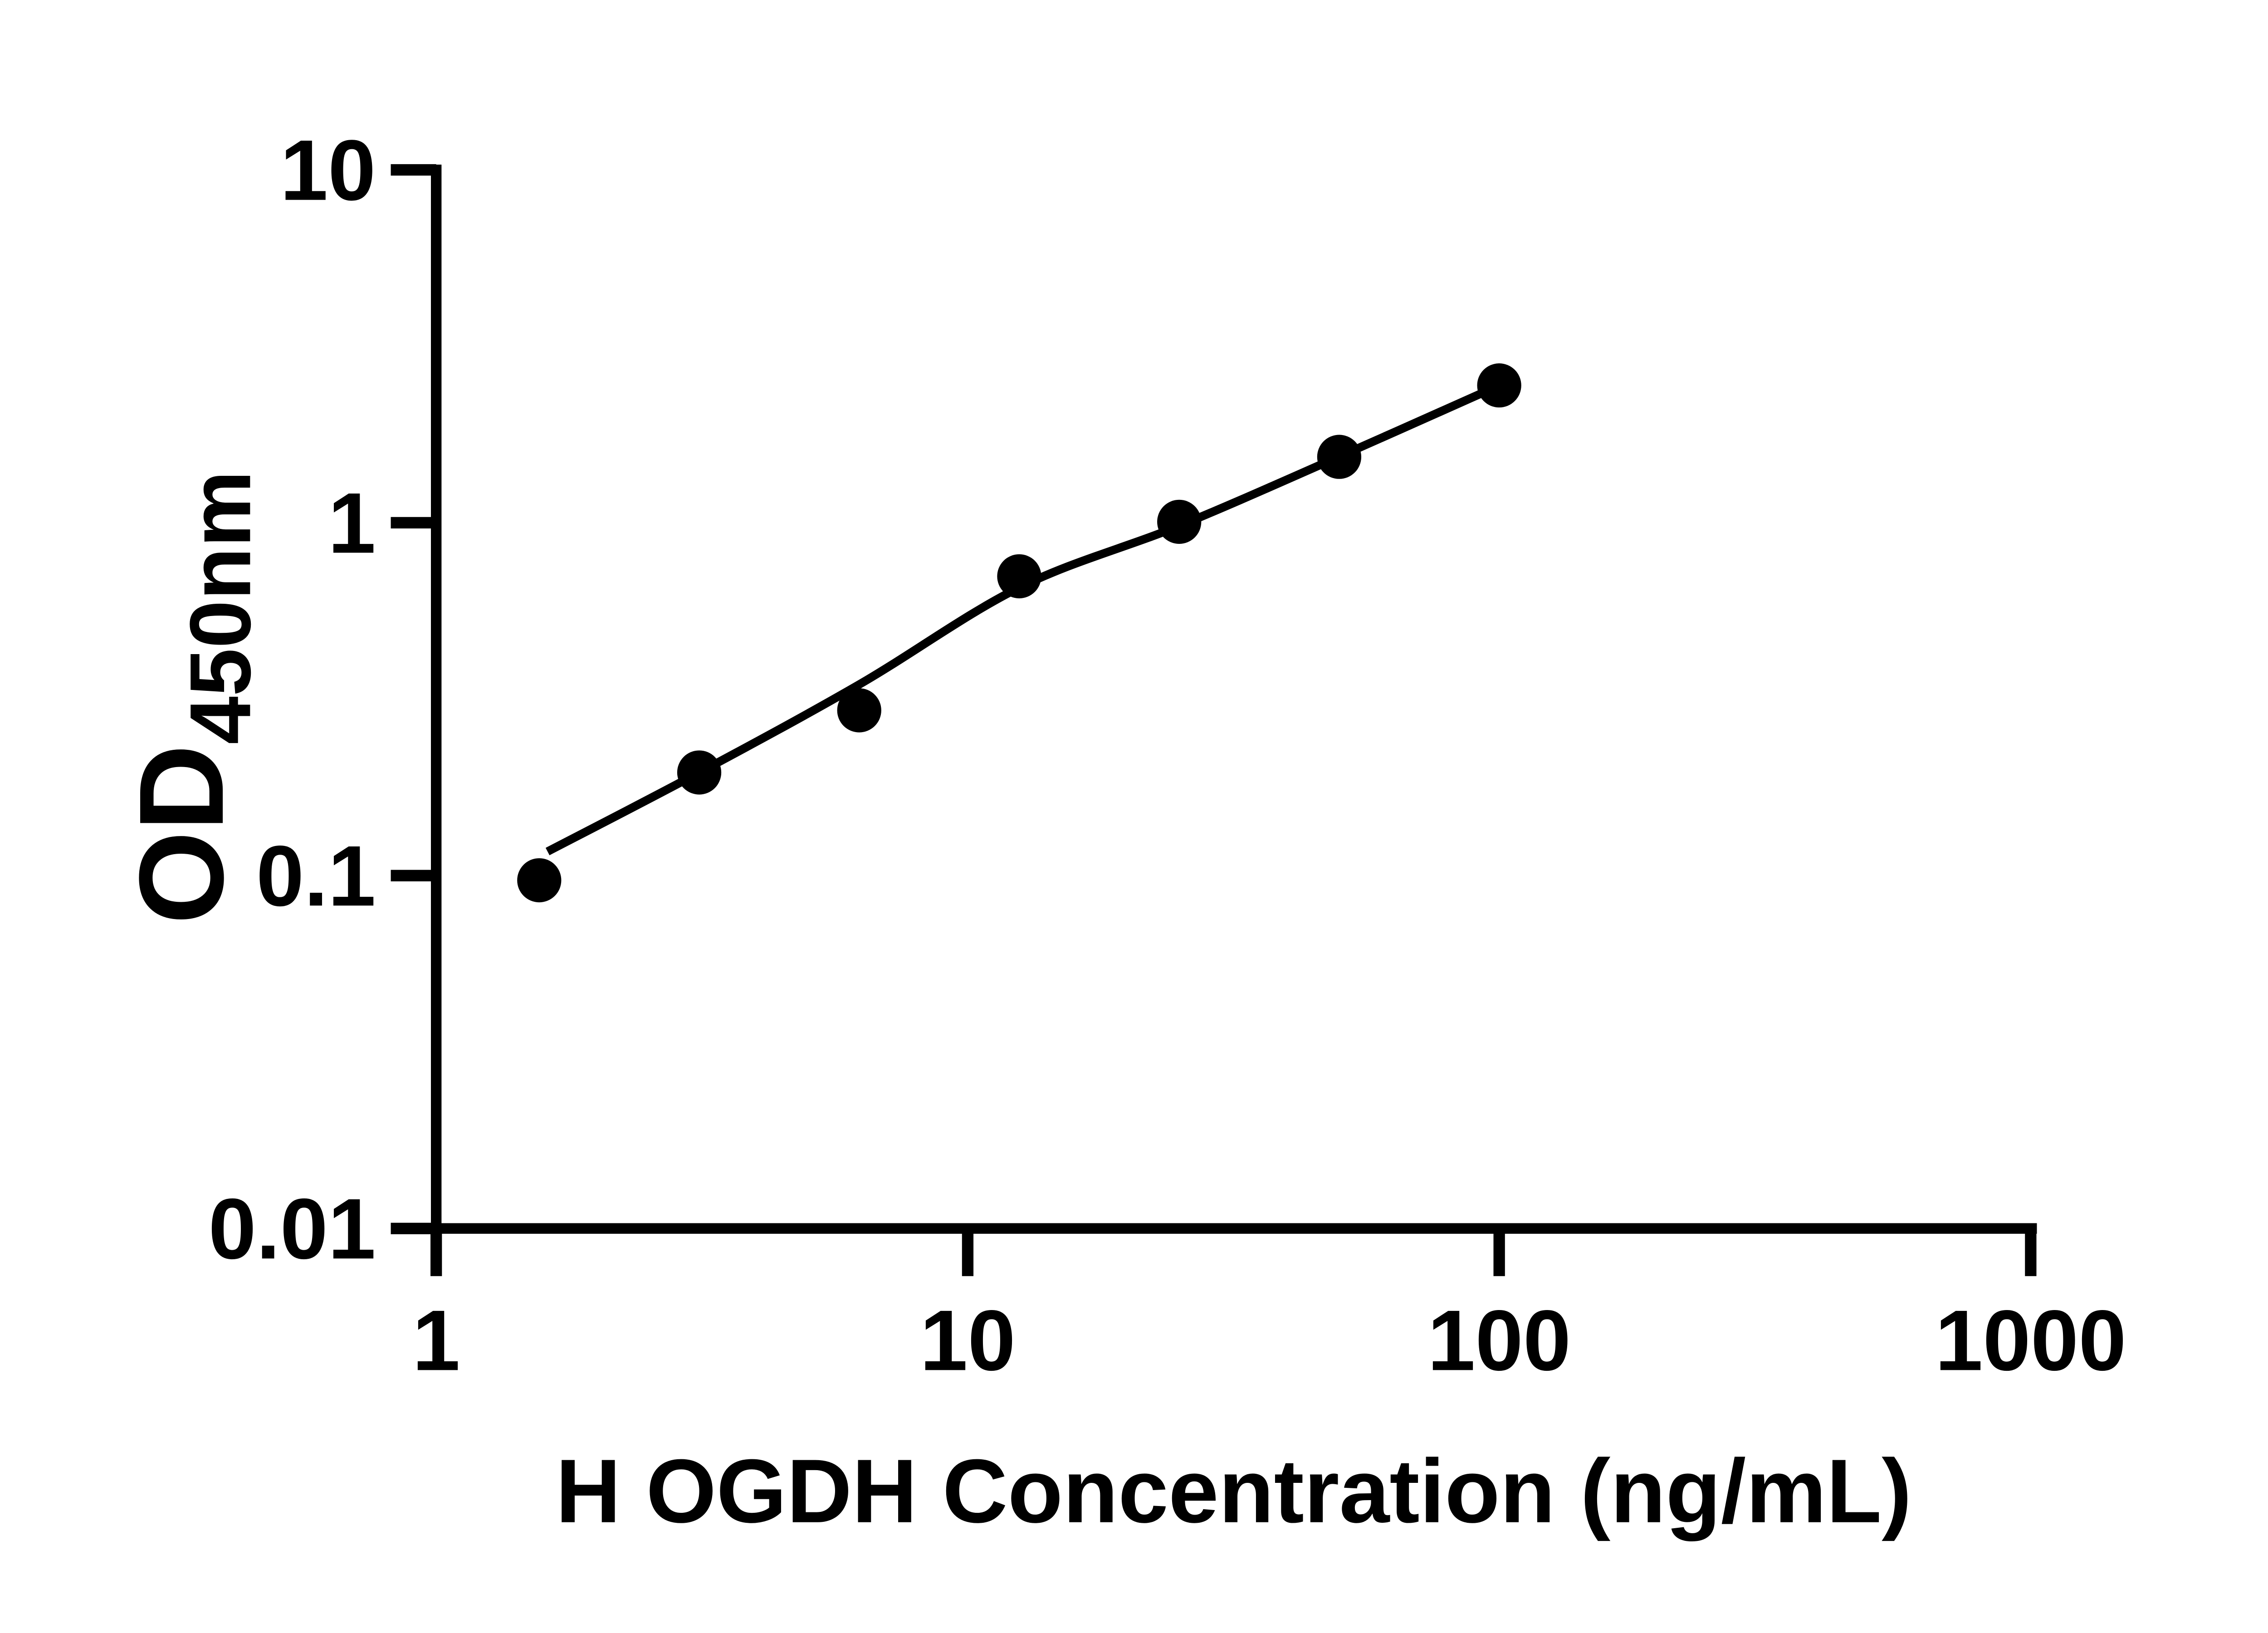  What do you see at coordinates (292, 1229) in the screenshot?
I see `y-tick-label: 0.01` at bounding box center [292, 1229].